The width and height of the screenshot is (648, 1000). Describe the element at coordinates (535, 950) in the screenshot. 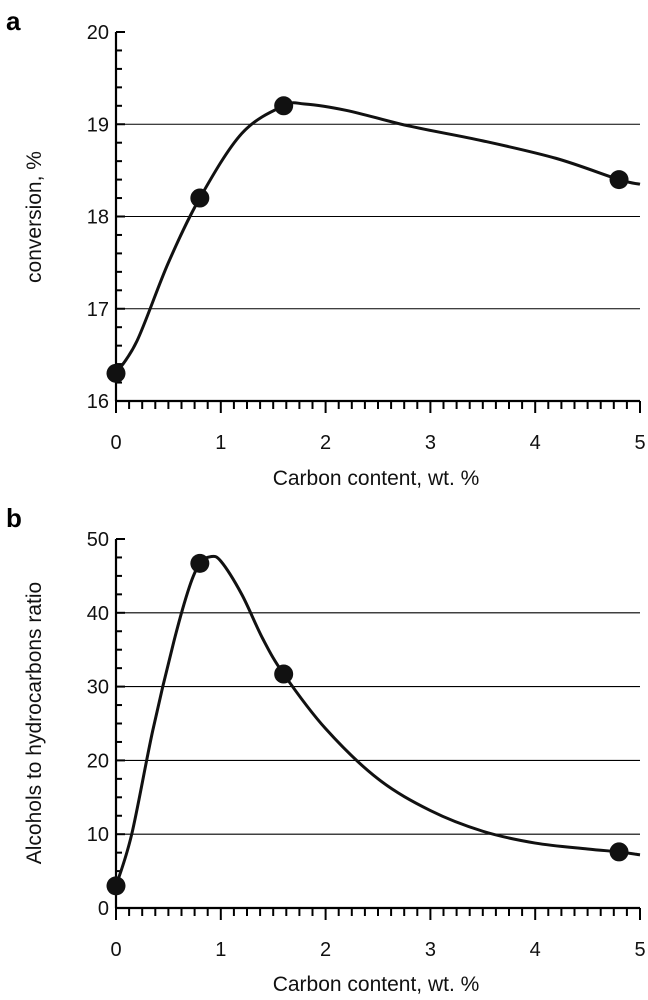

I see `panel-b-x-tick-label: 4` at that location.